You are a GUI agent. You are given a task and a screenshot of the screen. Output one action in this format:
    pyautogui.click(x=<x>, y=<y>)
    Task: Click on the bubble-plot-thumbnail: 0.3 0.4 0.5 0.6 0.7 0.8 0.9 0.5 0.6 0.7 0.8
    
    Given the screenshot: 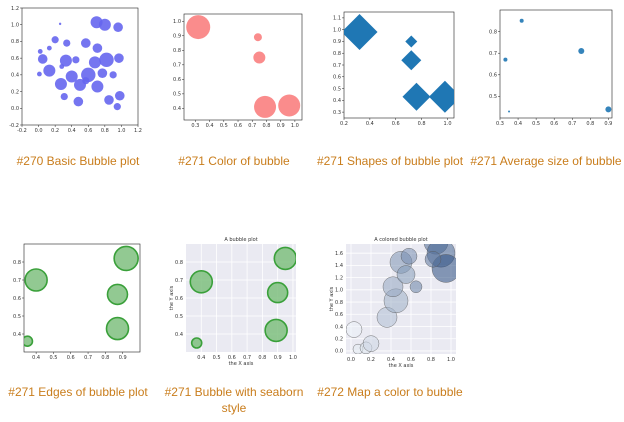 What is the action you would take?
    pyautogui.click(x=555, y=69)
    